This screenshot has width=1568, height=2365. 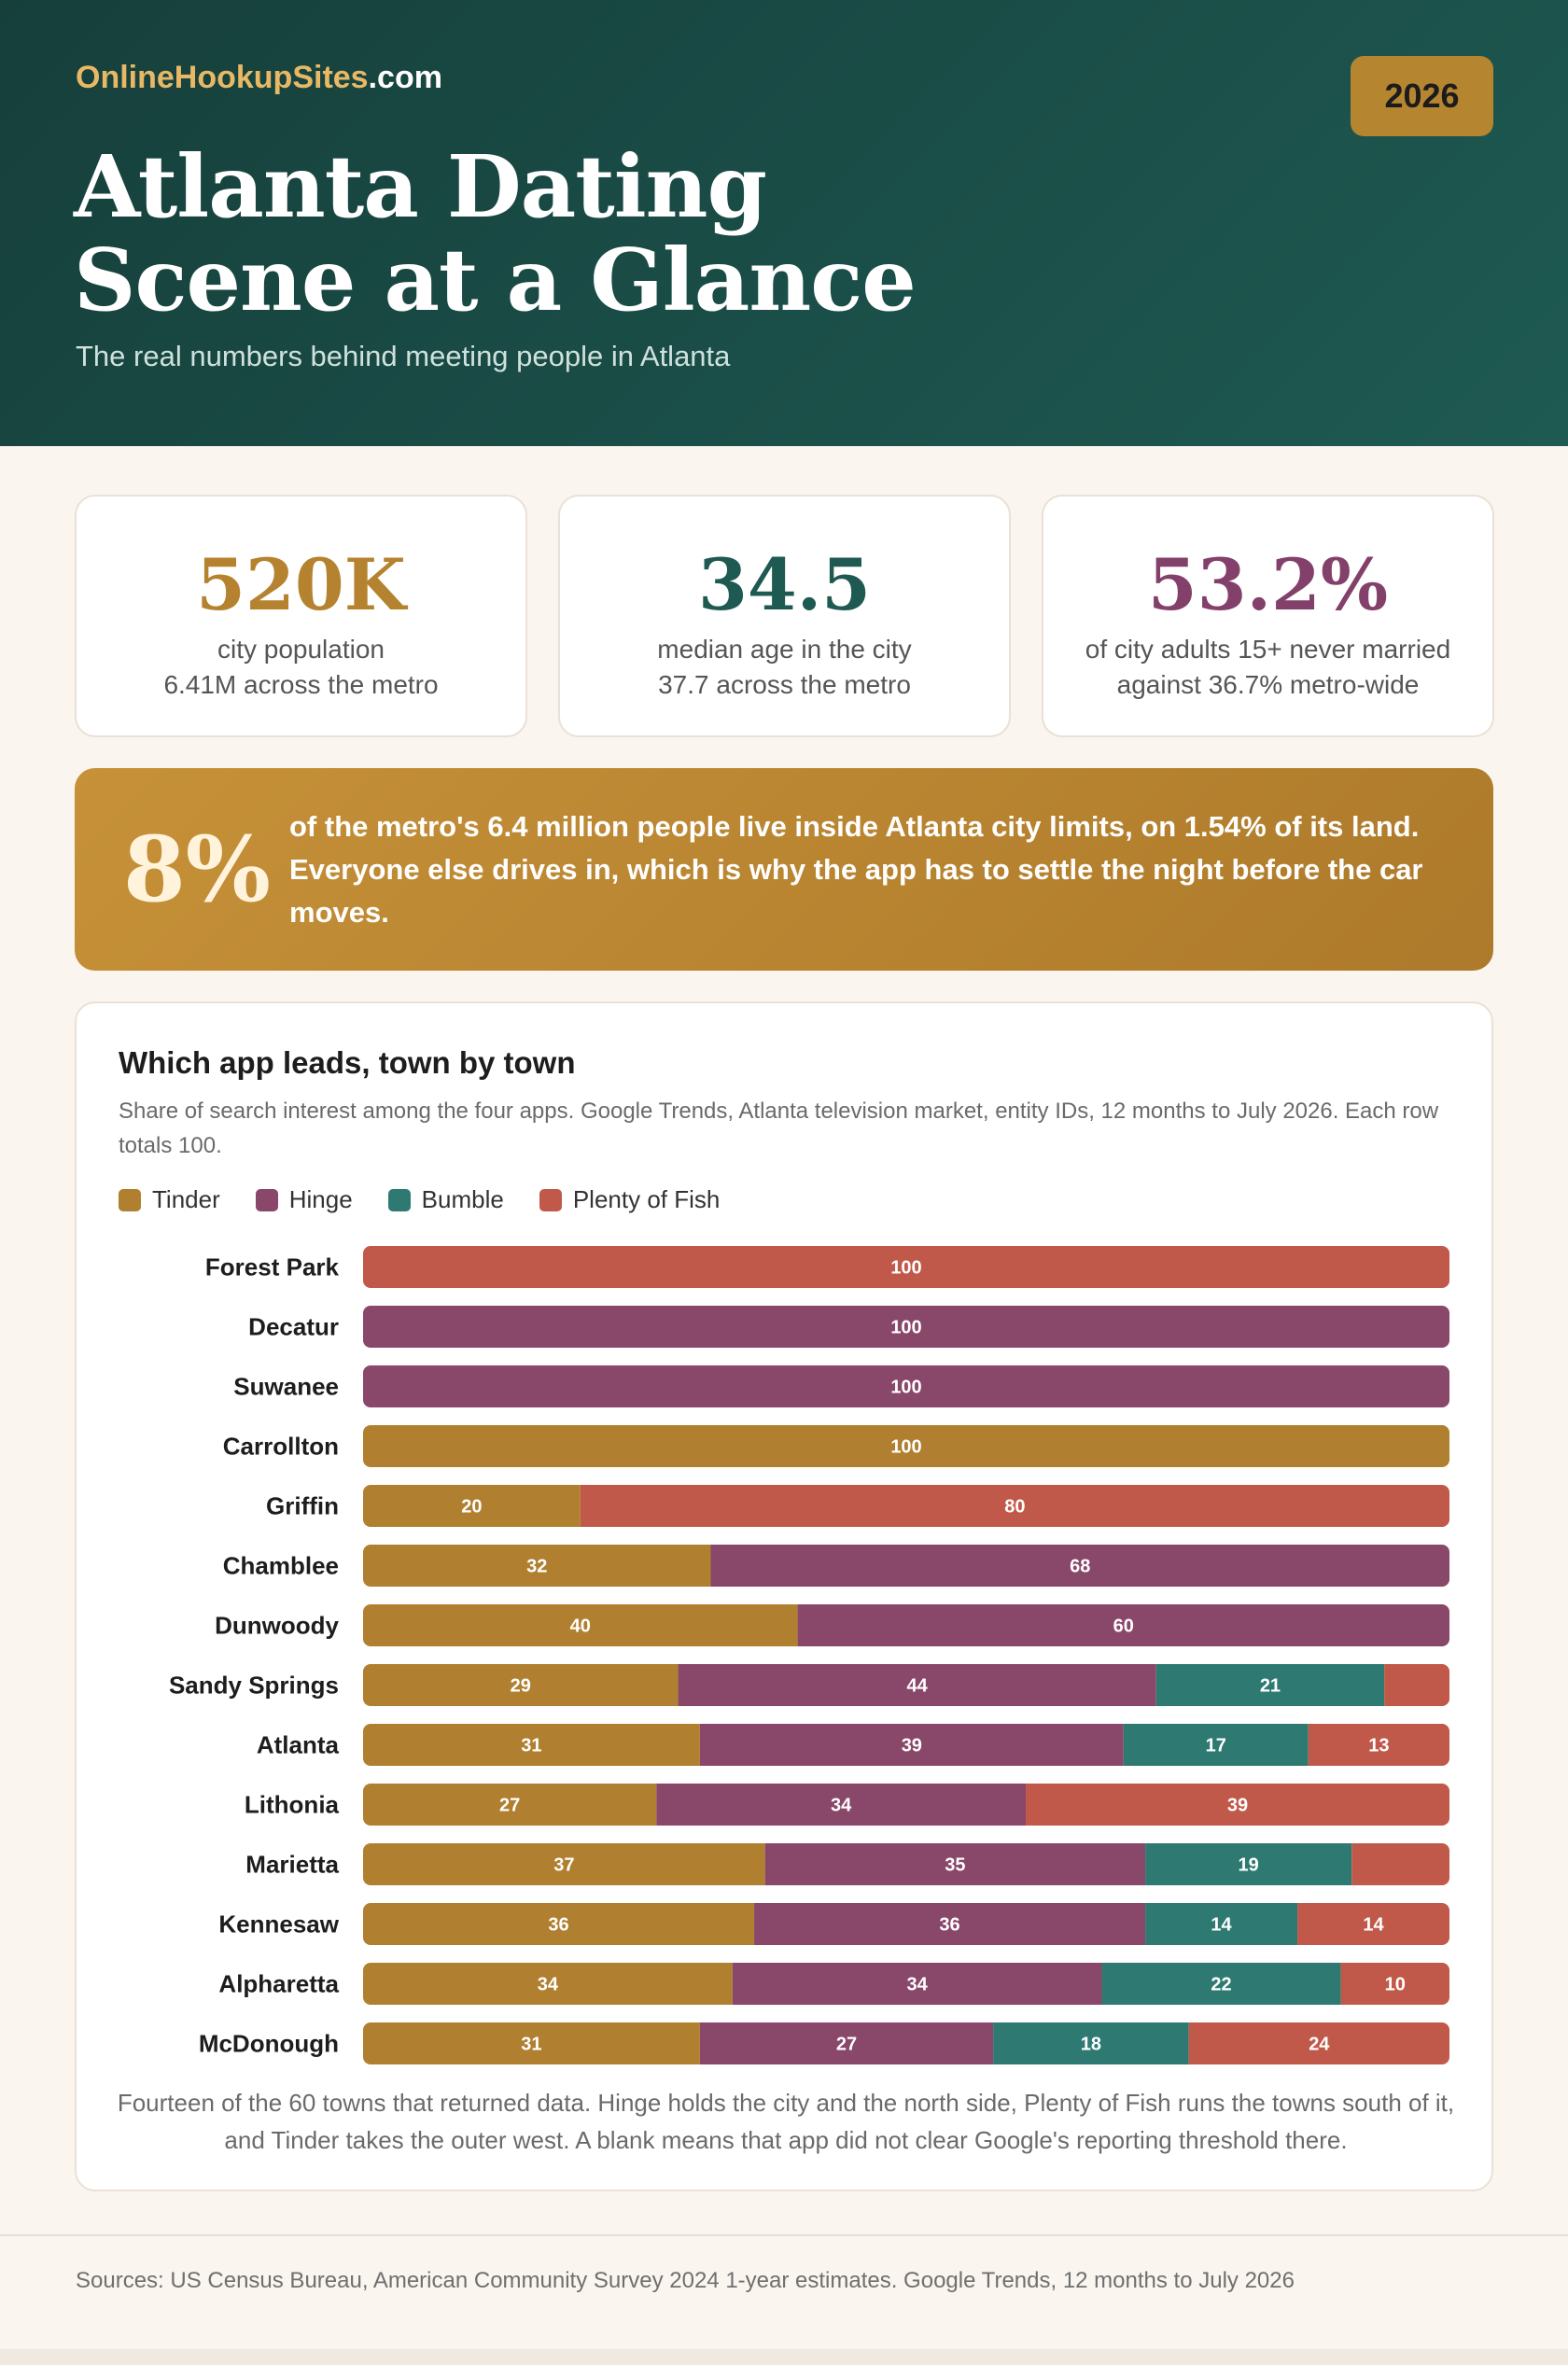 What do you see at coordinates (269, 2044) in the screenshot?
I see `category-label-mcdonough: McDonough` at bounding box center [269, 2044].